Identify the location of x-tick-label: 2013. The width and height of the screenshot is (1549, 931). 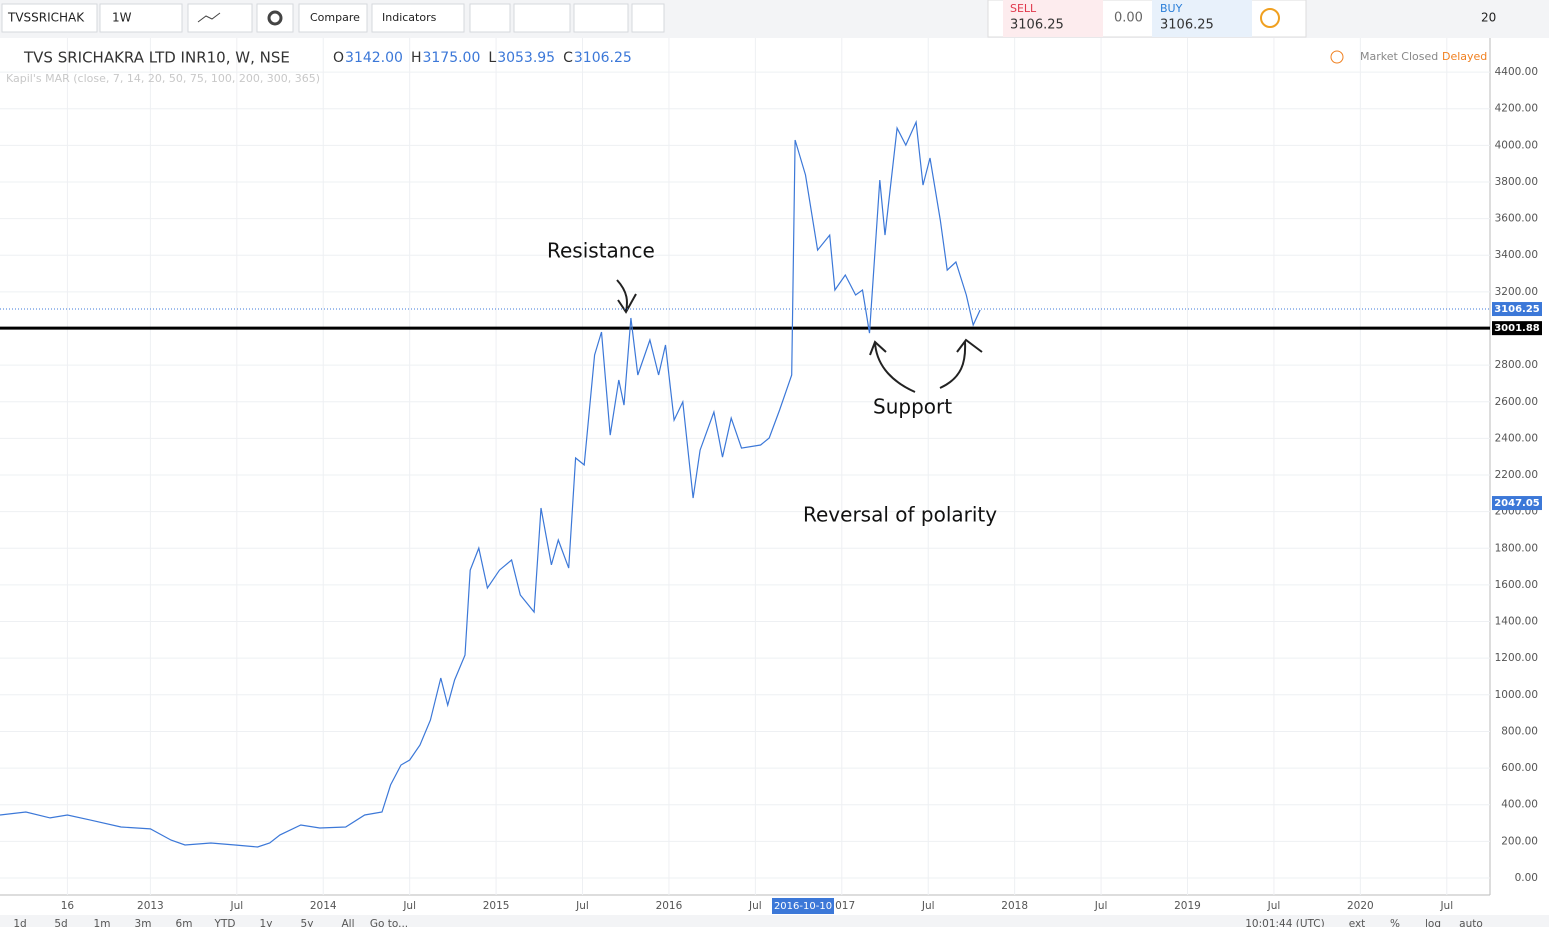
(150, 906).